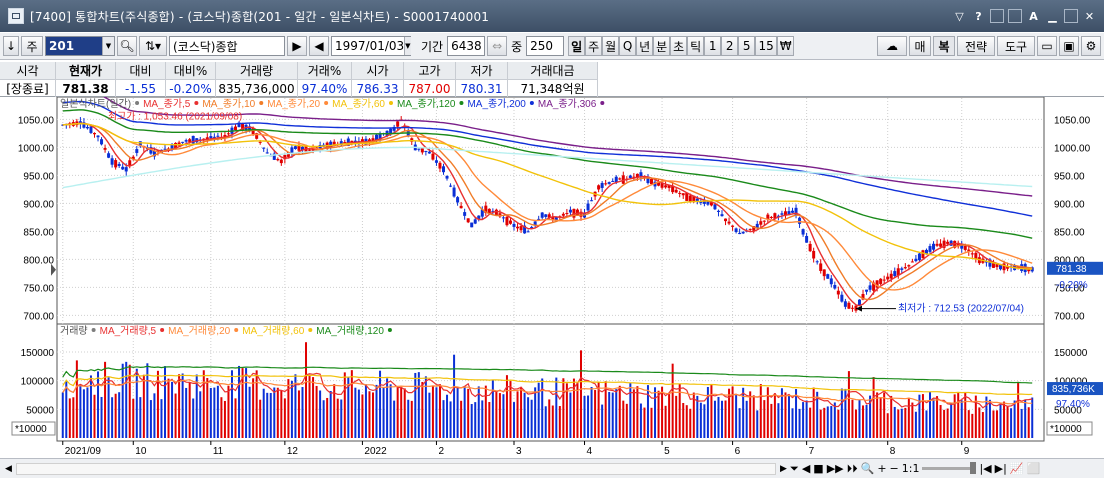 Image resolution: width=1104 pixels, height=478 pixels. Describe the element at coordinates (1069, 46) in the screenshot. I see `save-icon: ▣` at that location.